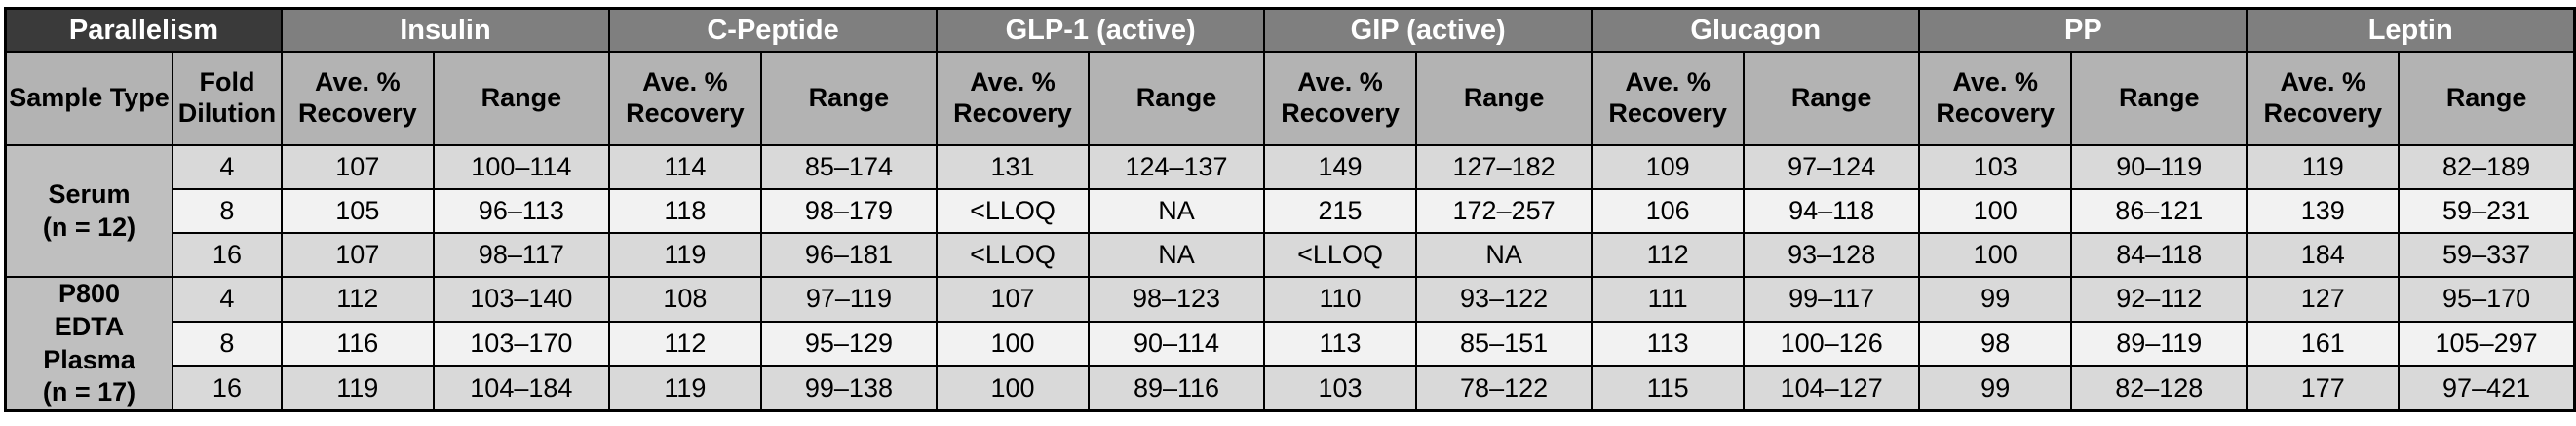 The width and height of the screenshot is (2576, 426). I want to click on recovery-value-cell: 114, so click(685, 167).